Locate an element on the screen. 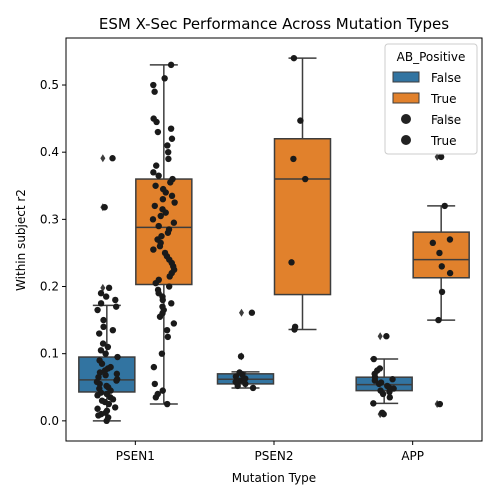 The image size is (500, 504). y-tick-label: 0.0 is located at coordinates (49, 421).